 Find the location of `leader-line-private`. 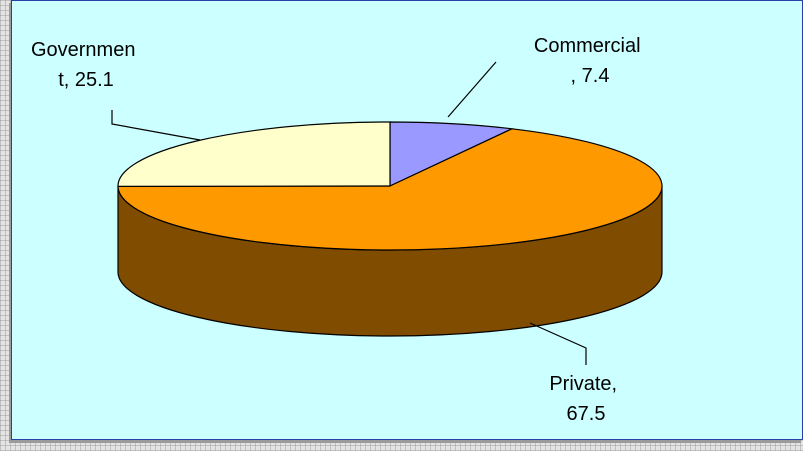

leader-line-private is located at coordinates (558, 343).